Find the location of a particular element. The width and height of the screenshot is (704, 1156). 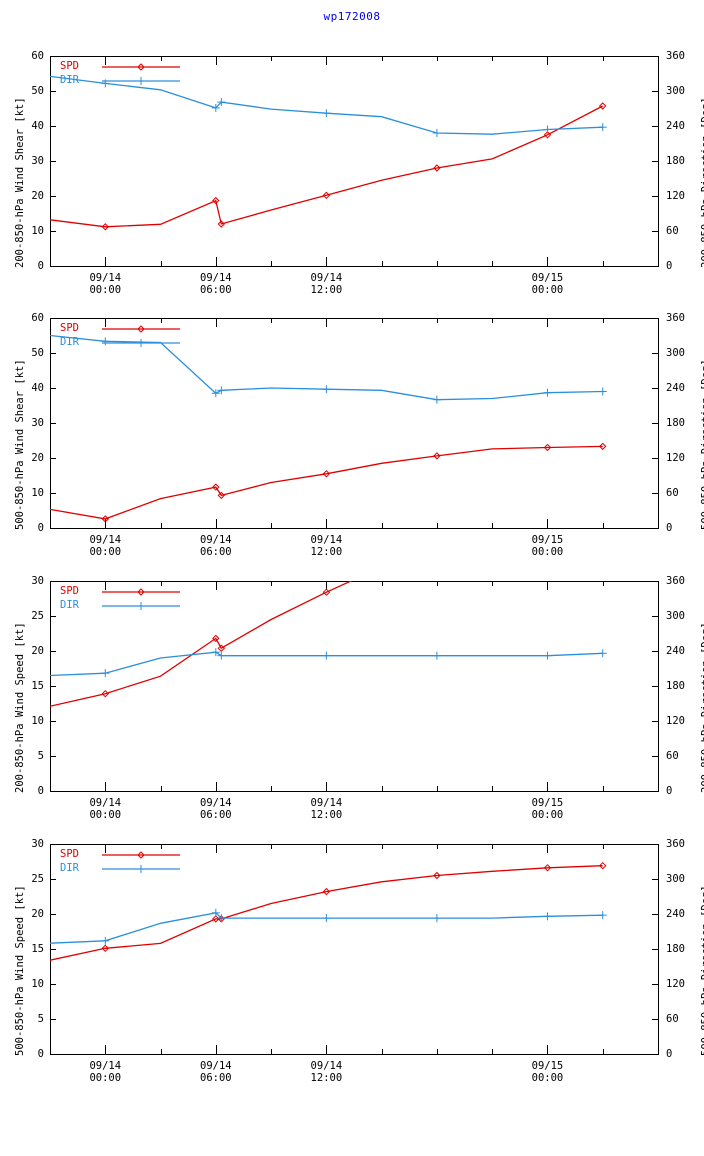

y-axis-right-title: 200-850-hPa Direction [Deg] is located at coordinates (702, 182).